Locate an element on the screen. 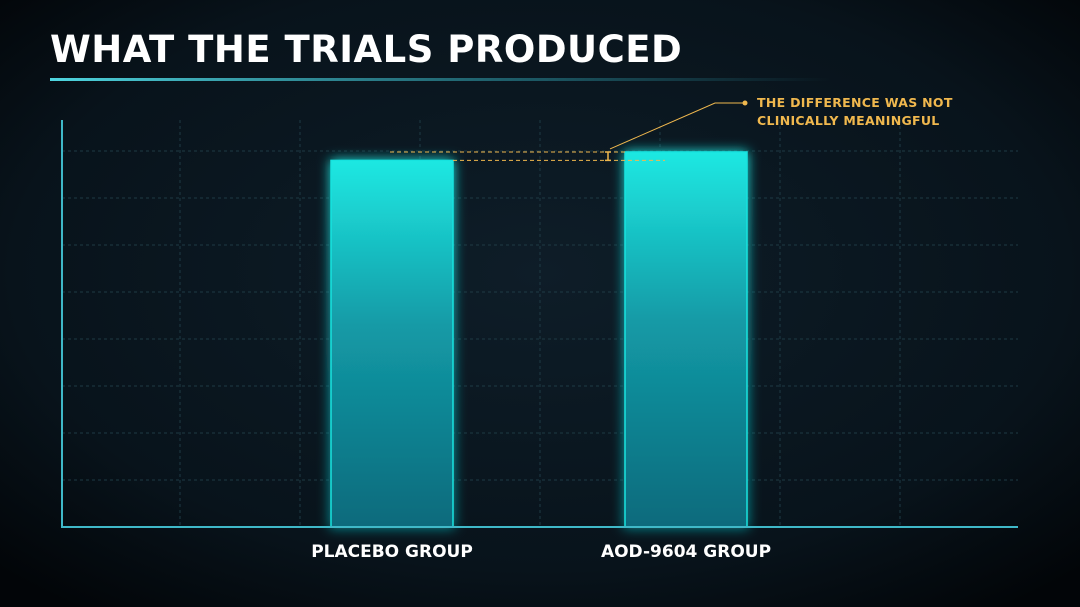 This screenshot has width=1080, height=607. annotation-text: CLINICALLY MEANINGFUL is located at coordinates (848, 120).